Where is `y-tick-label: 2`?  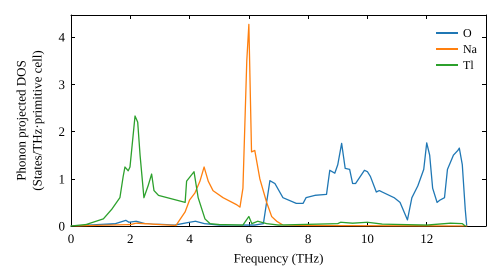 y-tick-label: 2 is located at coordinates (61, 132).